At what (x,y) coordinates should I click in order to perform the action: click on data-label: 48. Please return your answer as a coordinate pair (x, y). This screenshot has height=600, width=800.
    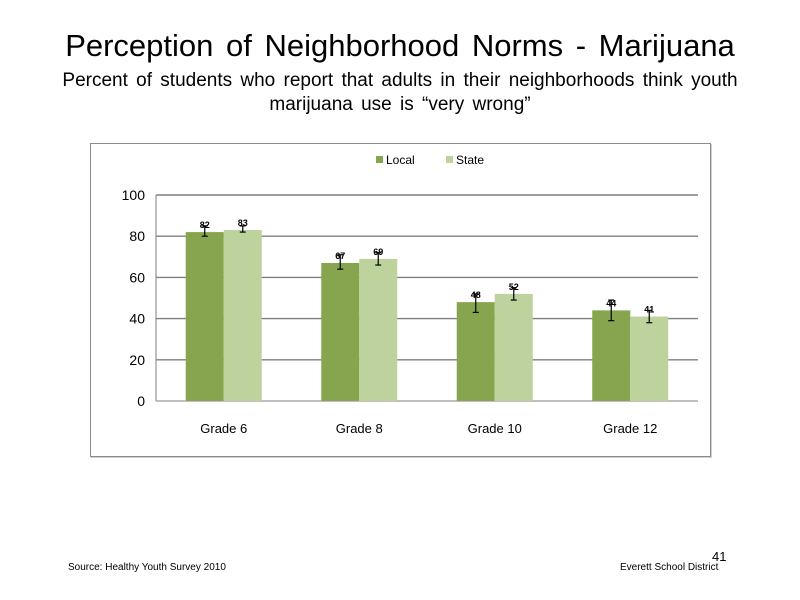
    Looking at the image, I should click on (476, 295).